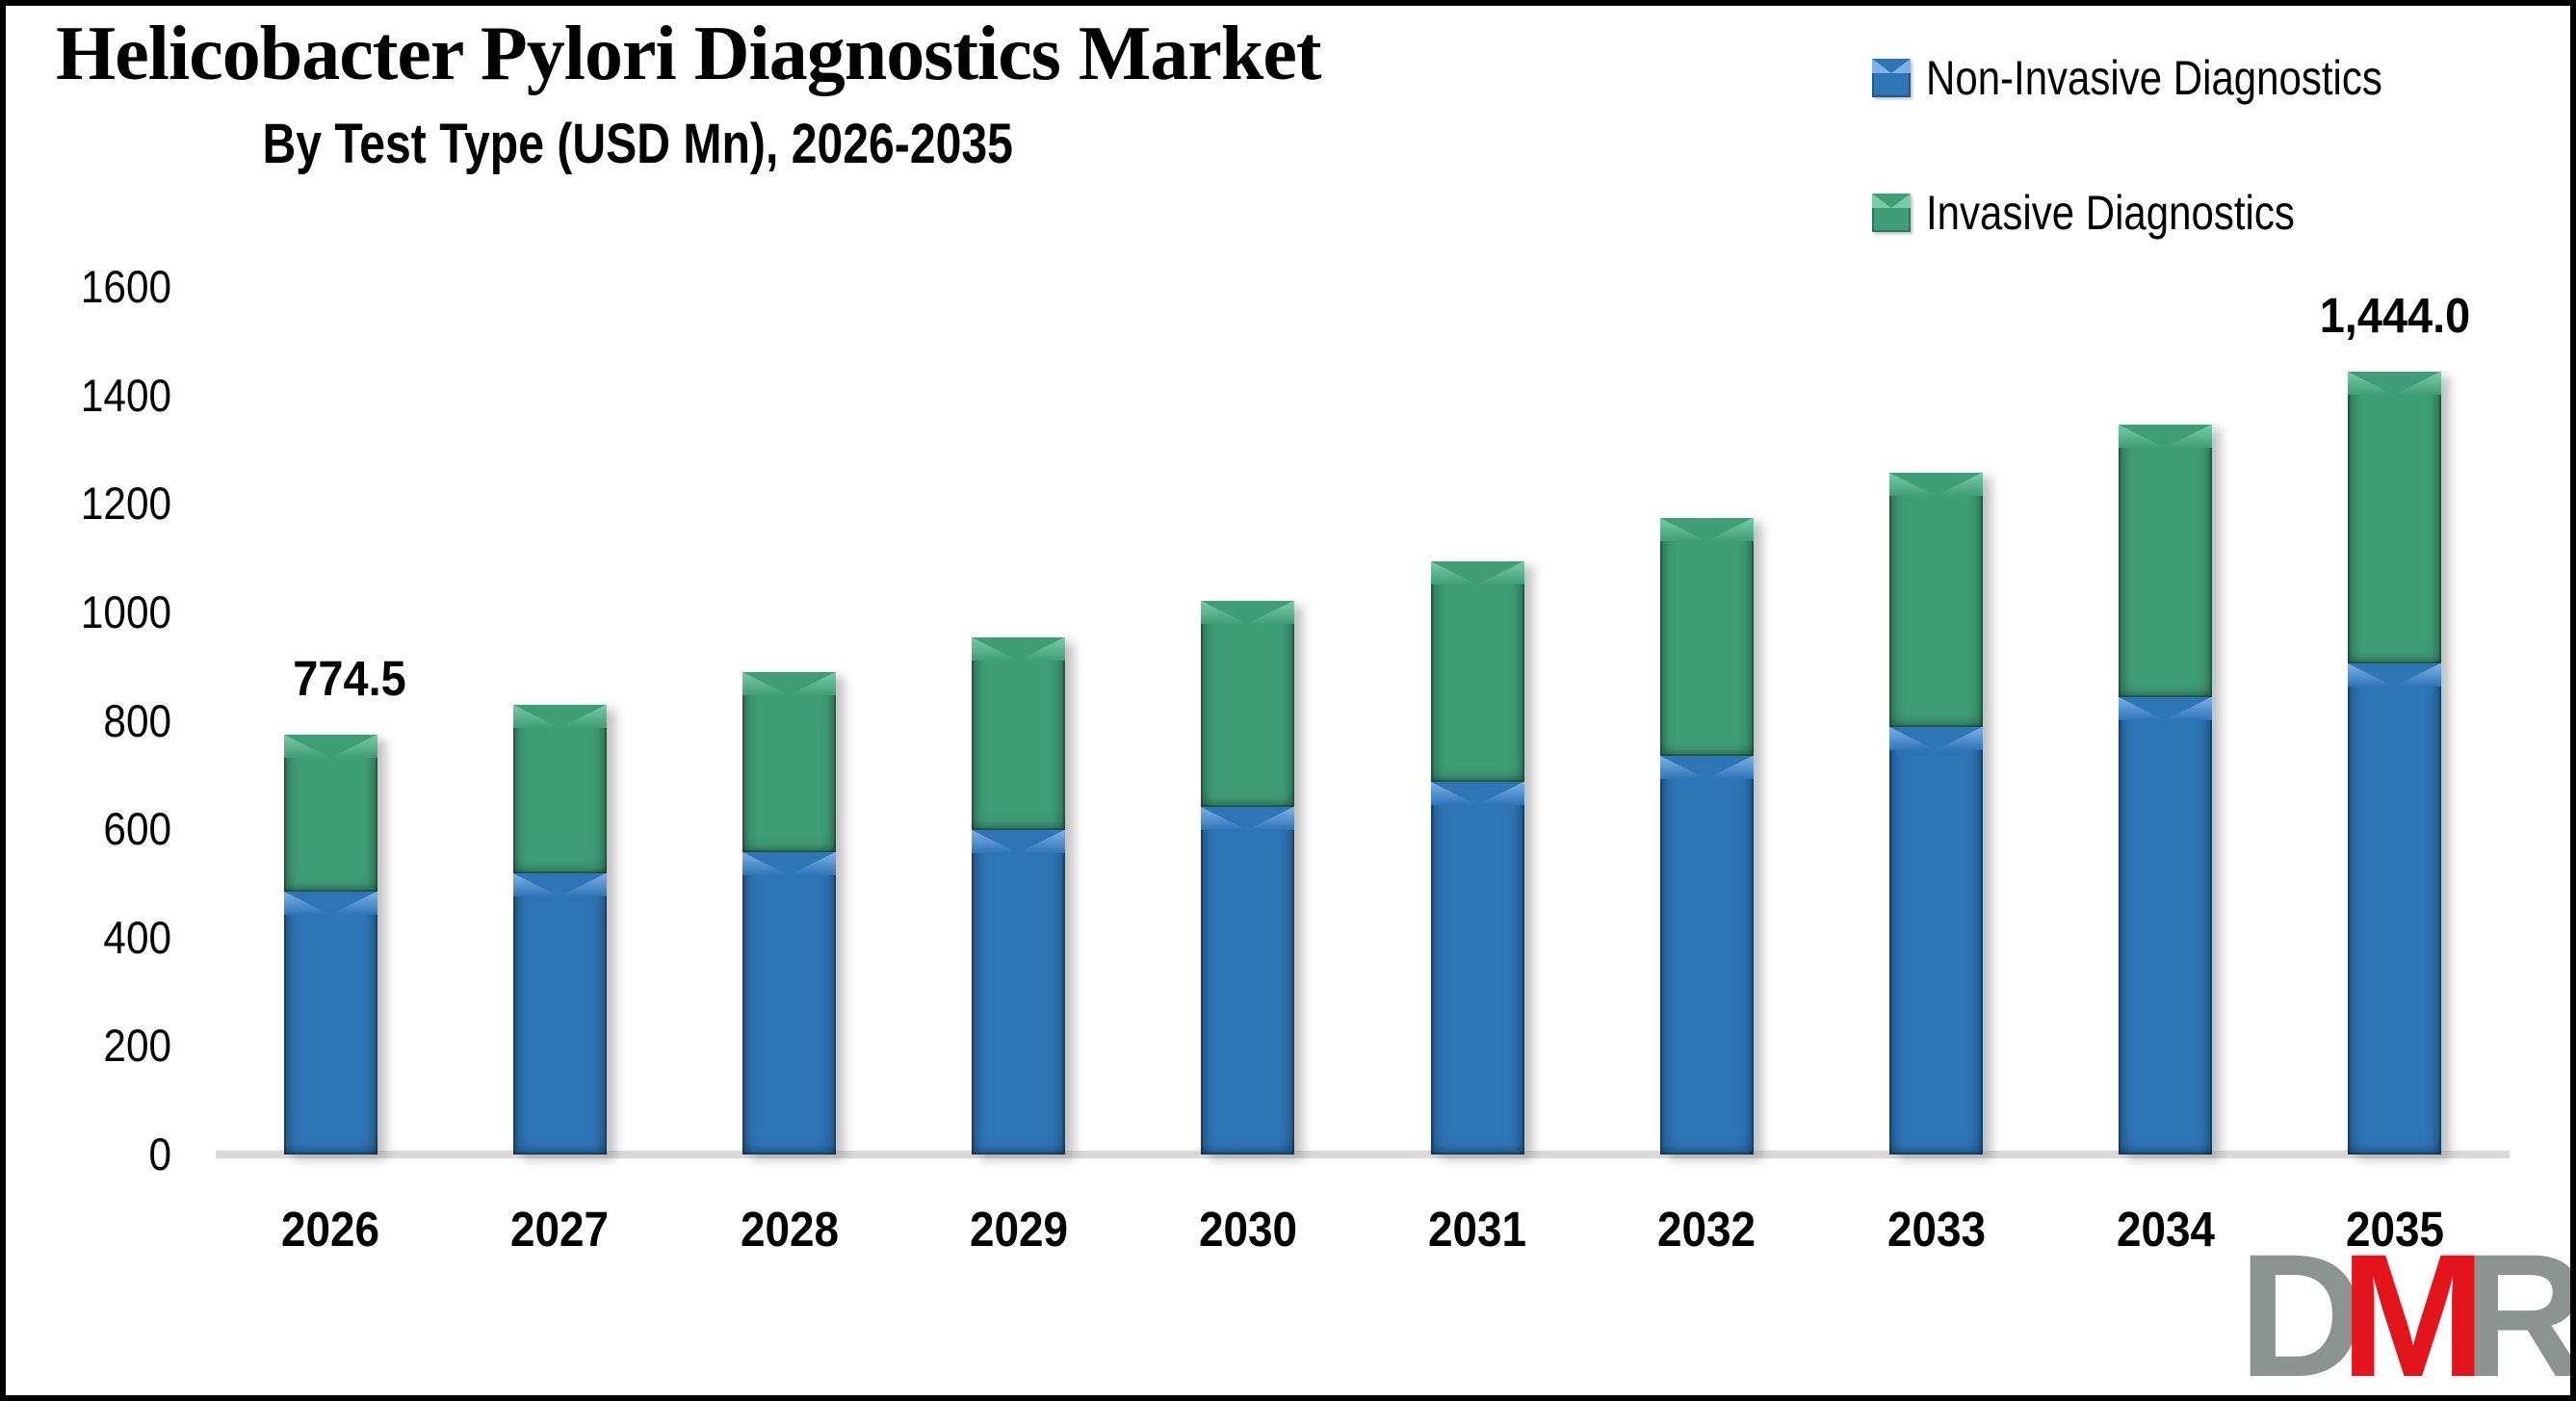 This screenshot has height=1401, width=2576. I want to click on y-tick-400: 400, so click(137, 937).